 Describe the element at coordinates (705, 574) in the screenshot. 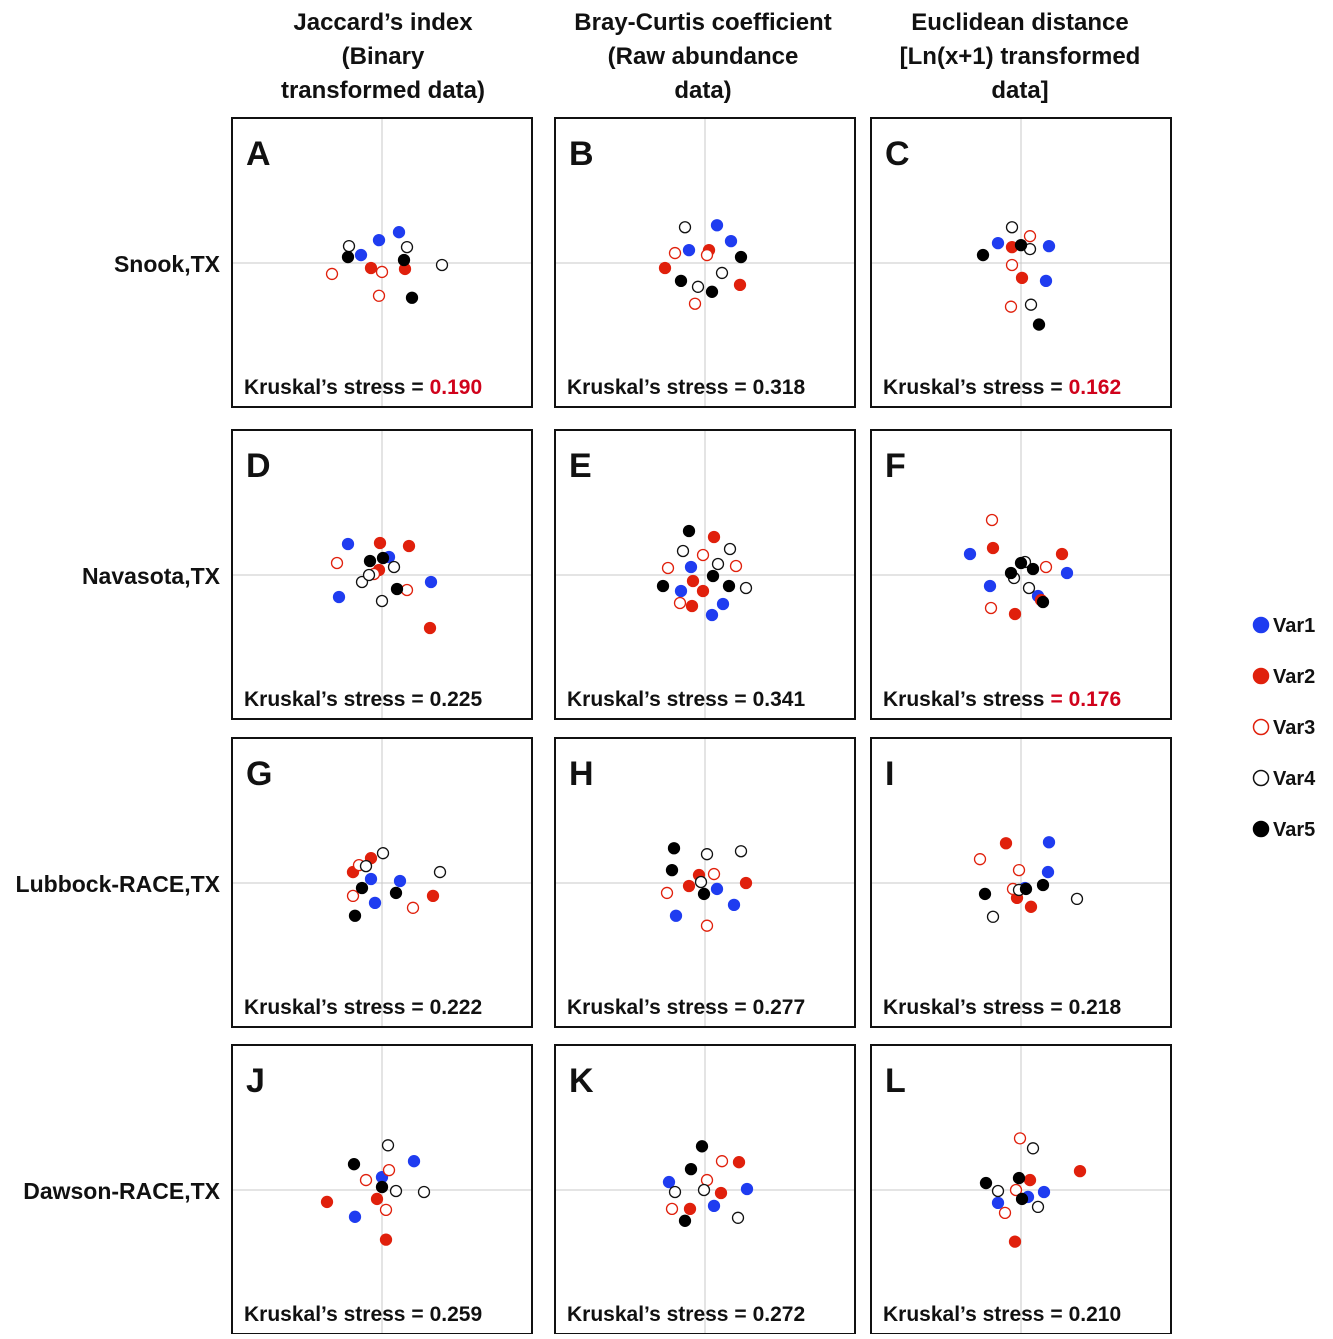

I see `panel: E Kruskal’s stress = 0.341` at that location.